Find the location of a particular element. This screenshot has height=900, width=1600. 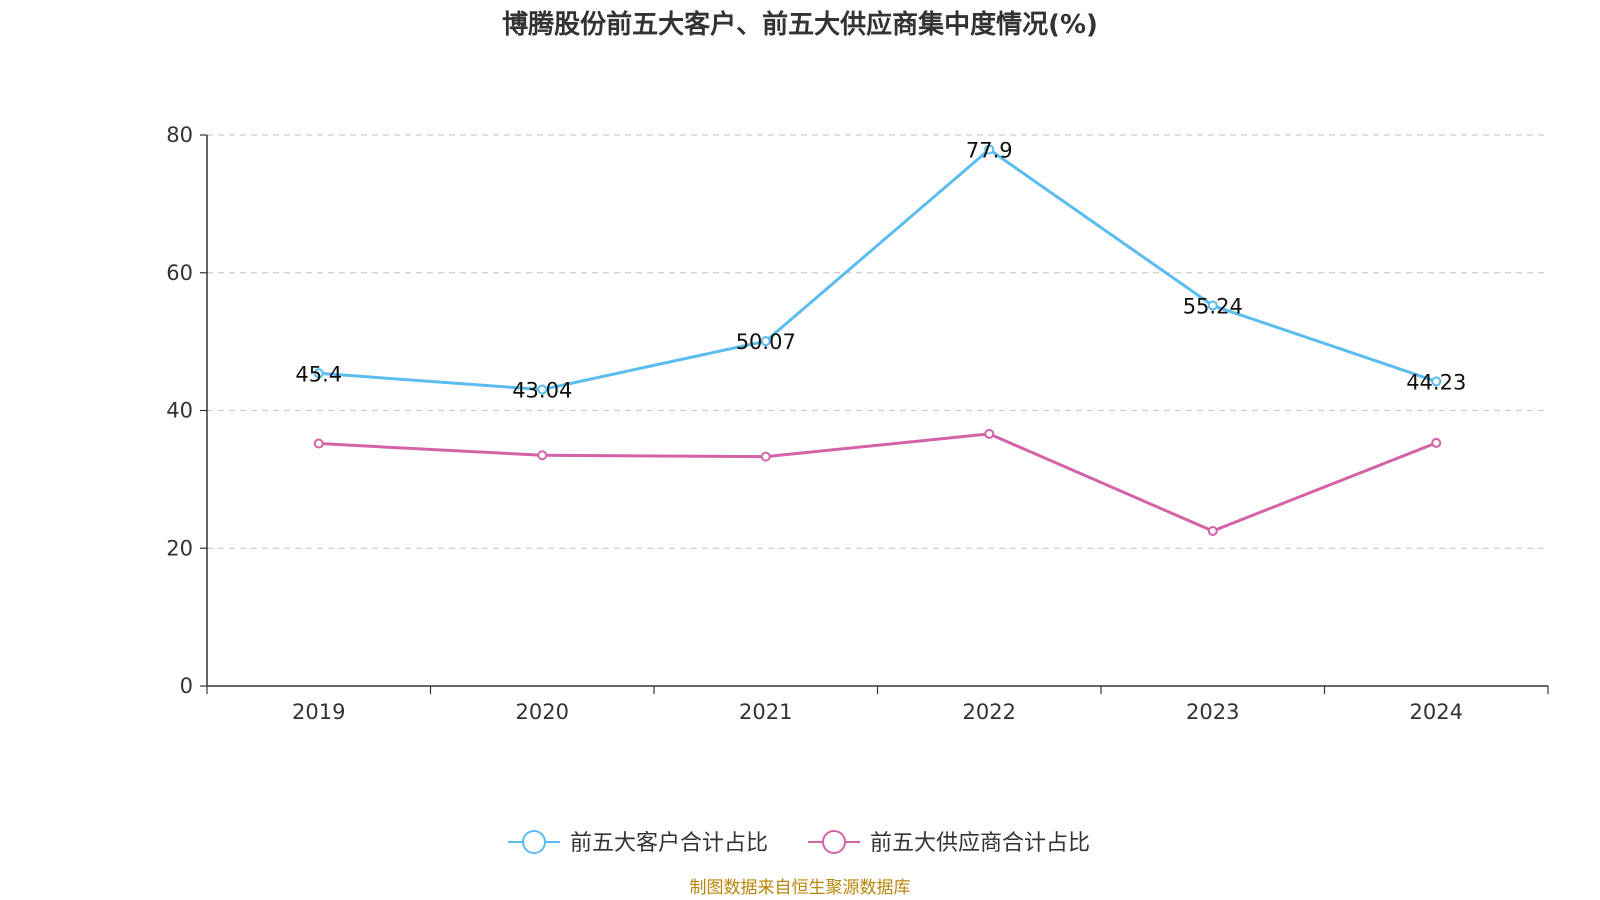

x-tick-label: 2022 is located at coordinates (989, 712).